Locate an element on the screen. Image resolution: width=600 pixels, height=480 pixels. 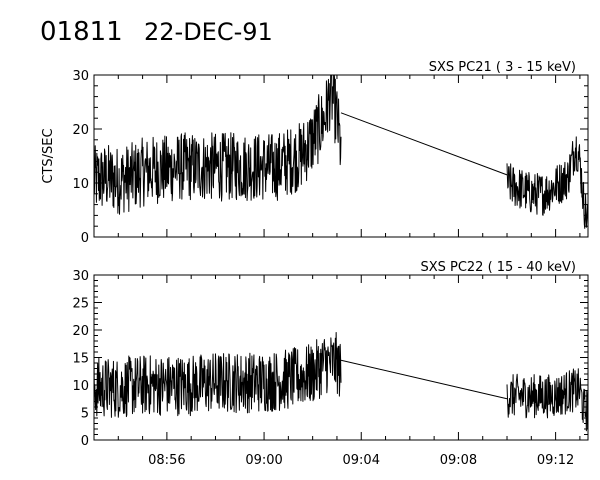
event-id: 01811 is located at coordinates (81, 32).